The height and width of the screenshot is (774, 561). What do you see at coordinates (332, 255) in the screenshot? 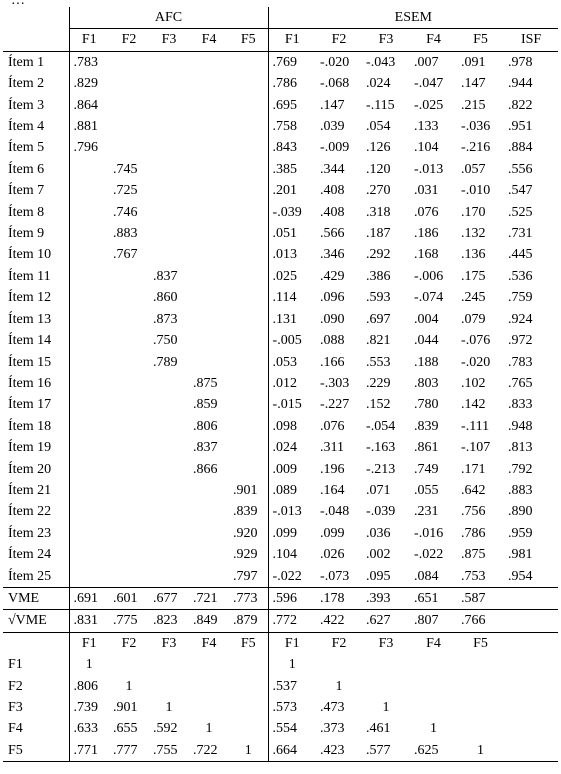
I see `esem-cell: .346` at bounding box center [332, 255].